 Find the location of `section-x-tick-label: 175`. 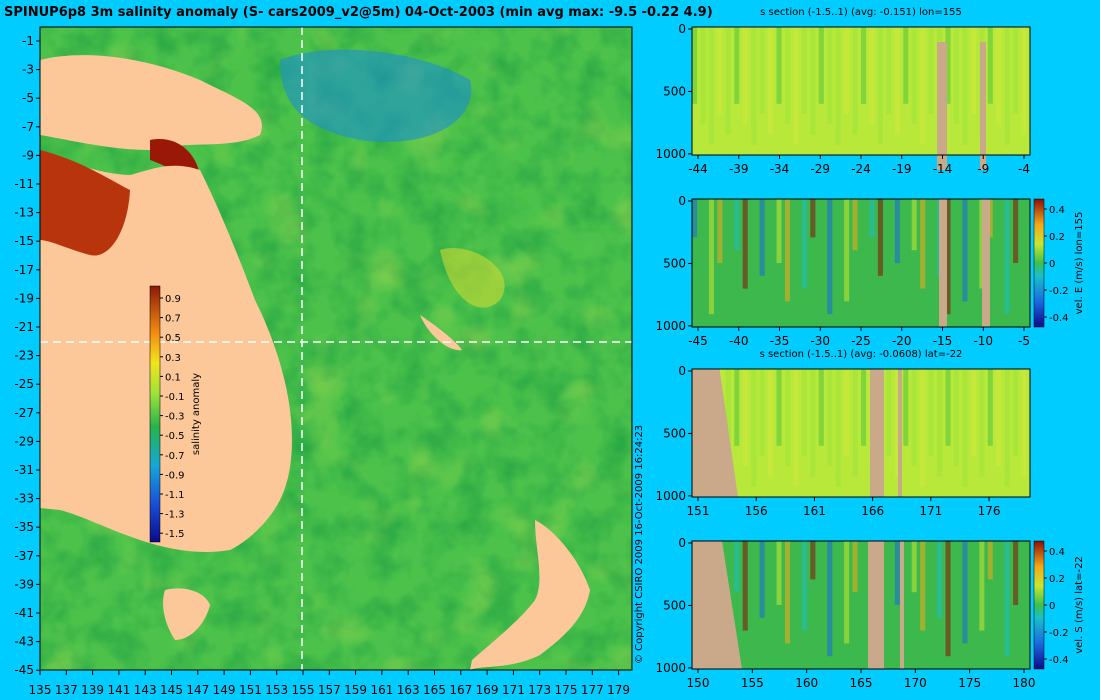

section-x-tick-label: 175 is located at coordinates (969, 683).